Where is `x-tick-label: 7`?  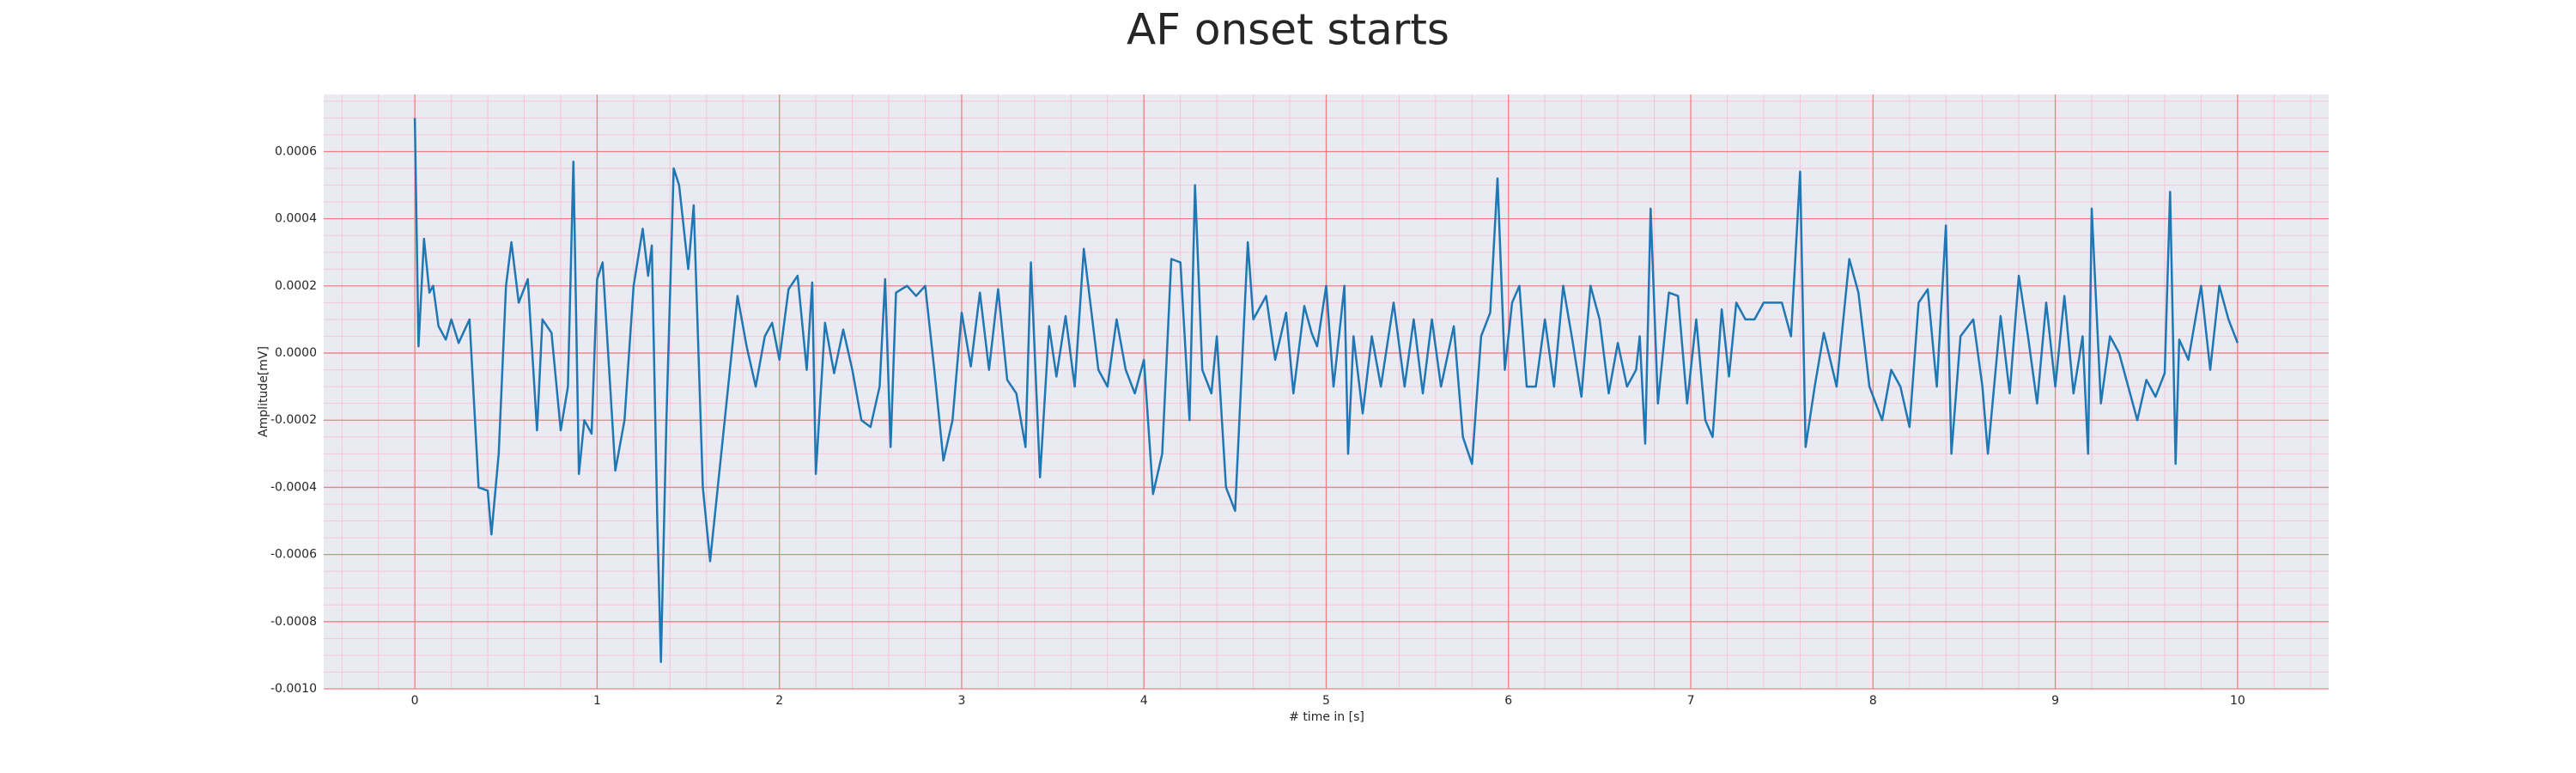
x-tick-label: 7 is located at coordinates (1691, 701).